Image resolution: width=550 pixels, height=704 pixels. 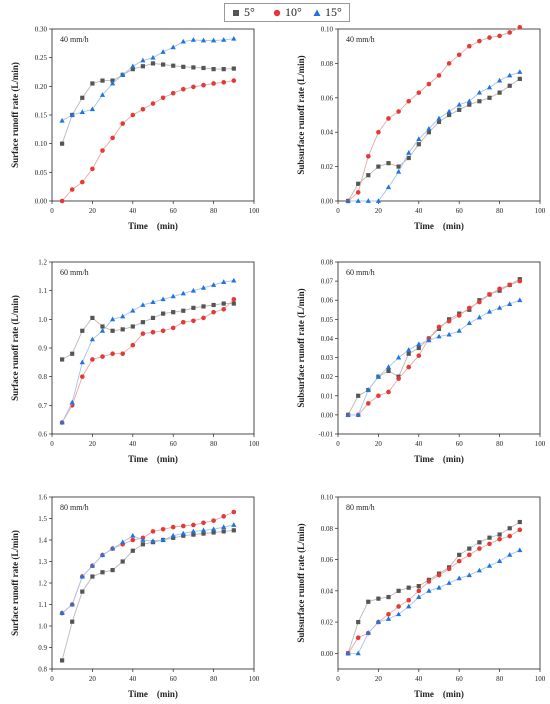 What do you see at coordinates (153, 583) in the screenshot?
I see `plot-frame` at bounding box center [153, 583].